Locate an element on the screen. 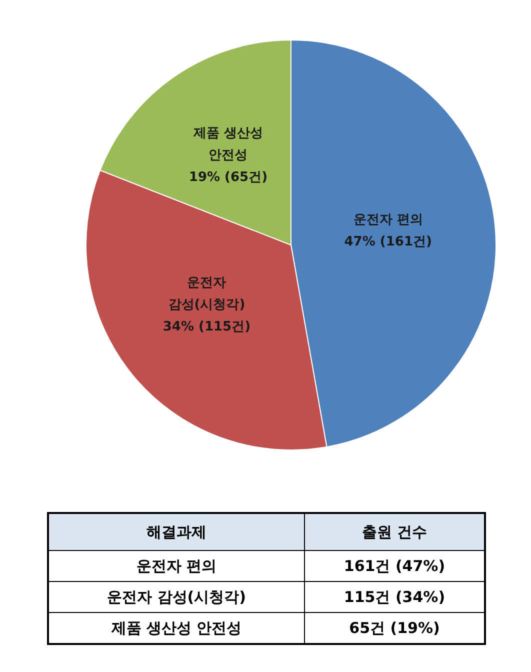  text: 출원 건수 is located at coordinates (394, 531).